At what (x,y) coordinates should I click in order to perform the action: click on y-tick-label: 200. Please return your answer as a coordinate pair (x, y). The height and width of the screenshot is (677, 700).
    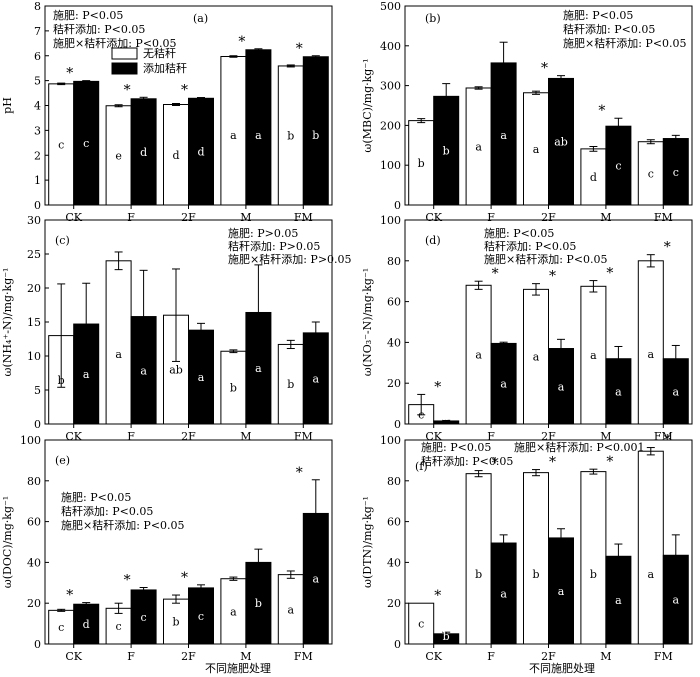
    Looking at the image, I should click on (390, 125).